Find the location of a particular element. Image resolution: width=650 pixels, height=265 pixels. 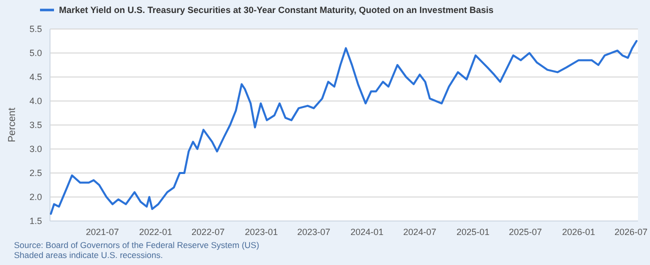

x-tick-label: 2021-07 is located at coordinates (102, 232).